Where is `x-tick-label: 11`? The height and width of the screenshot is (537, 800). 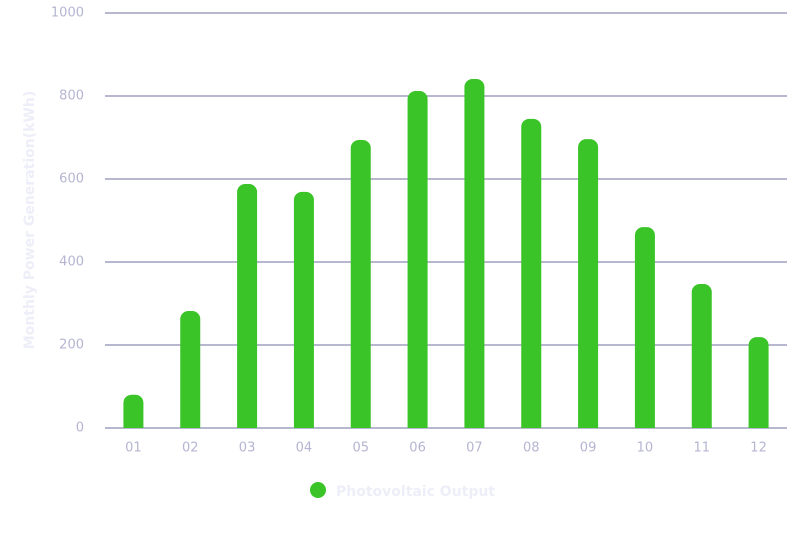 x-tick-label: 11 is located at coordinates (701, 448).